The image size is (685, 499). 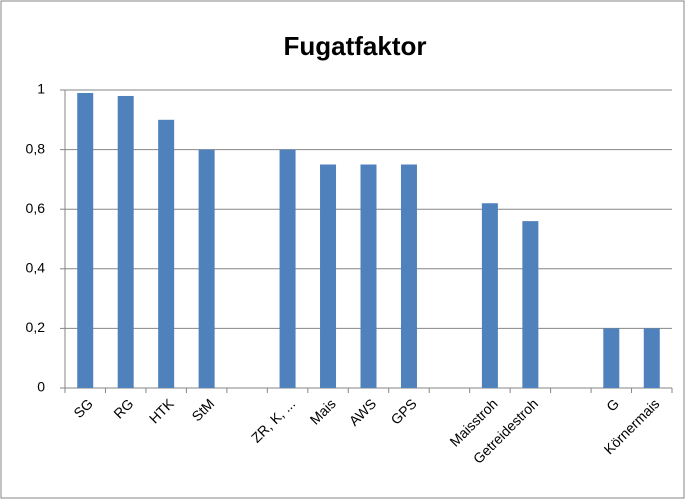 I want to click on y-tick-label: 0,4, so click(x=36, y=268).